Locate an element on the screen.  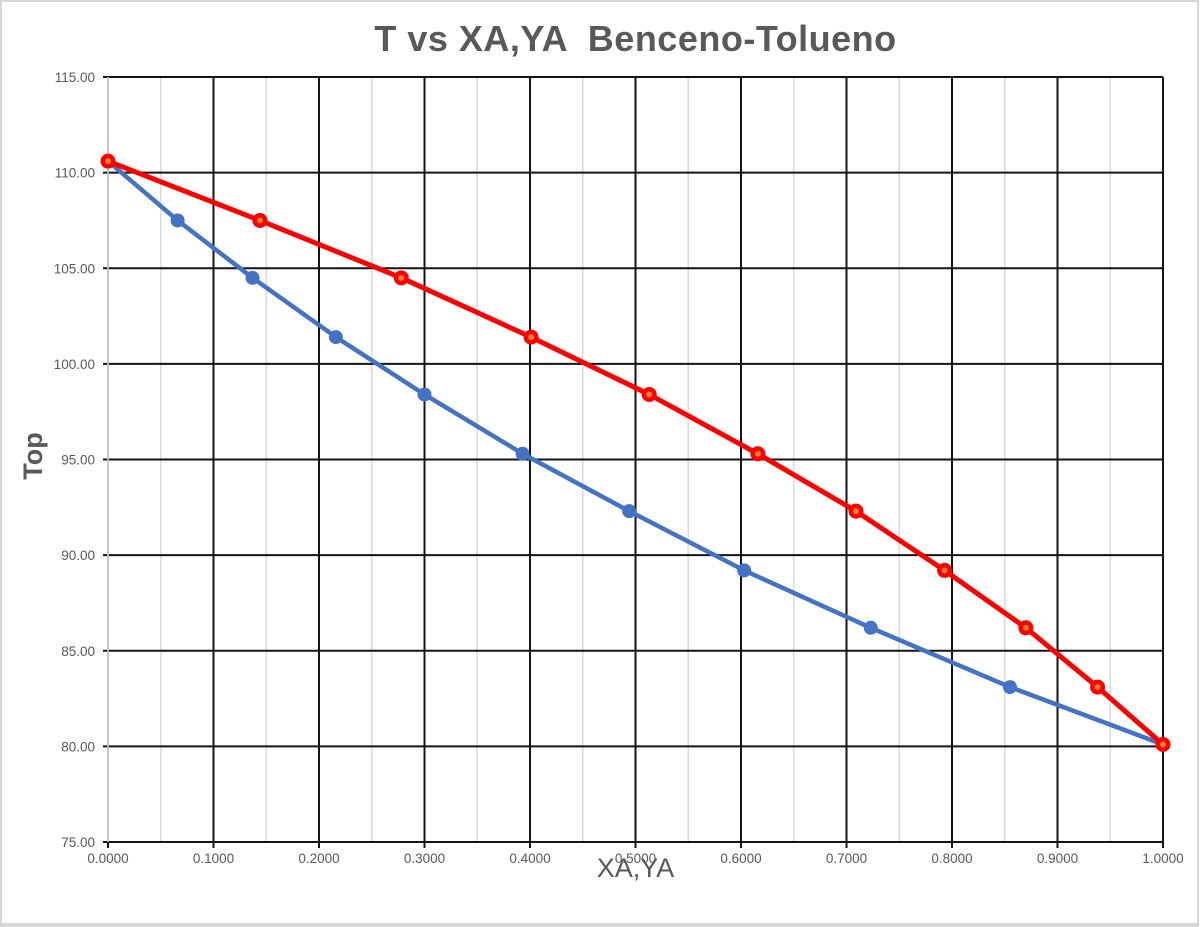
x-tick-label: 0.8000 is located at coordinates (951, 858).